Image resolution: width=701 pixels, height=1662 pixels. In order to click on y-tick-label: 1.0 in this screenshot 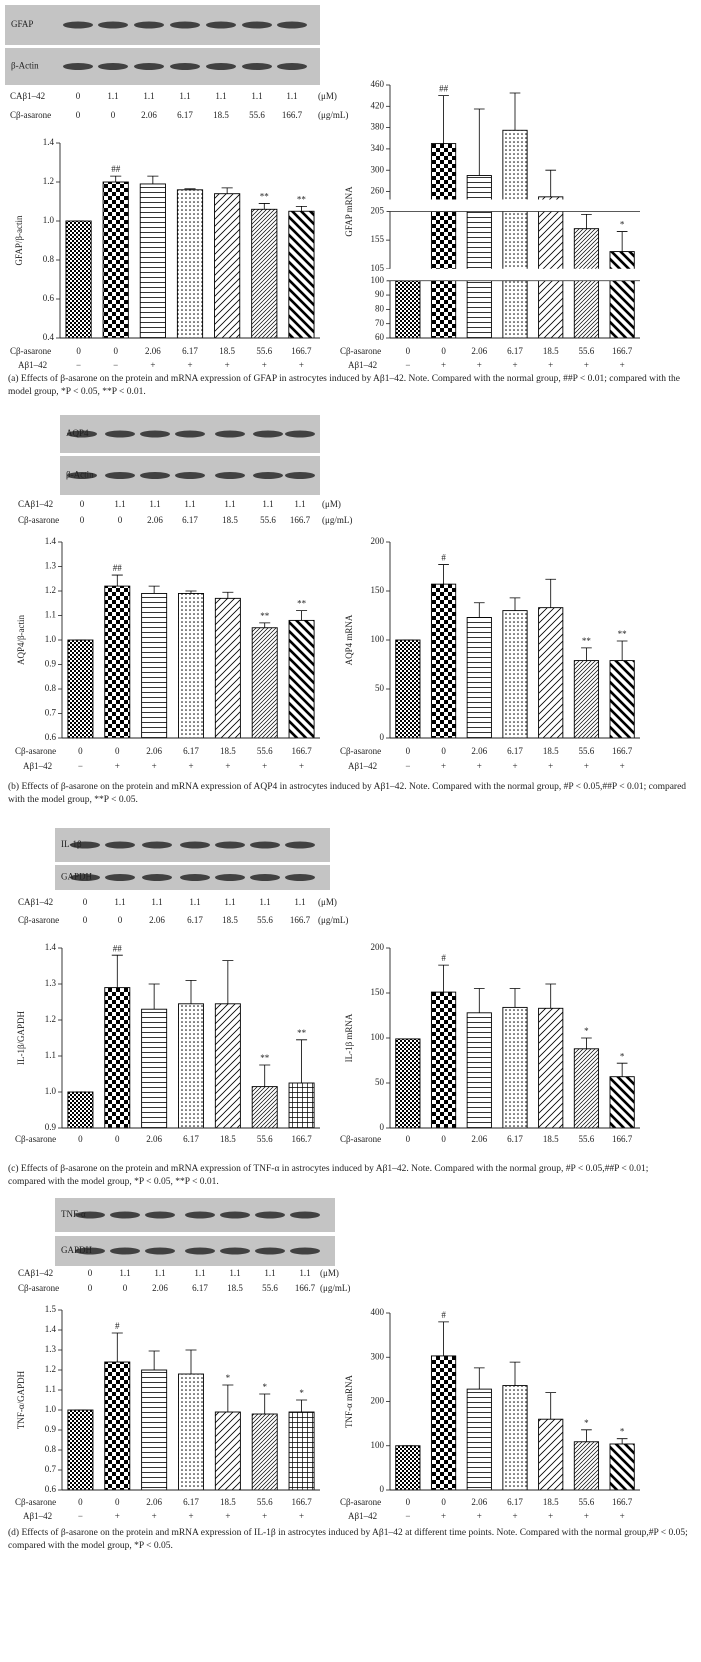, I will do `click(51, 1409)`.